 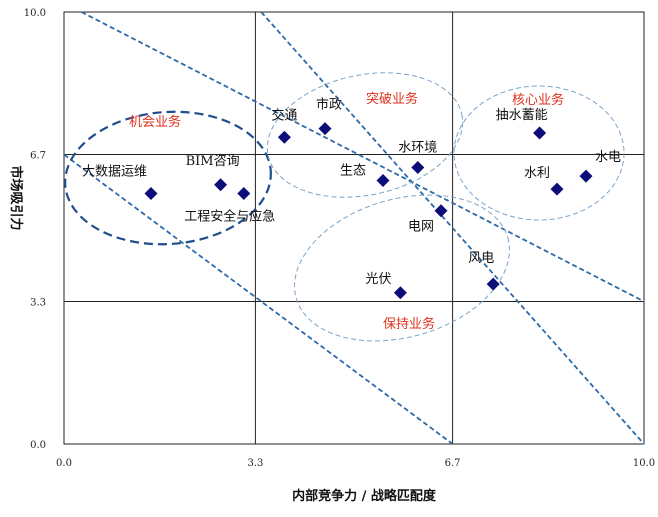 I want to click on point-label-2: 工程安全与应急, so click(x=229, y=216).